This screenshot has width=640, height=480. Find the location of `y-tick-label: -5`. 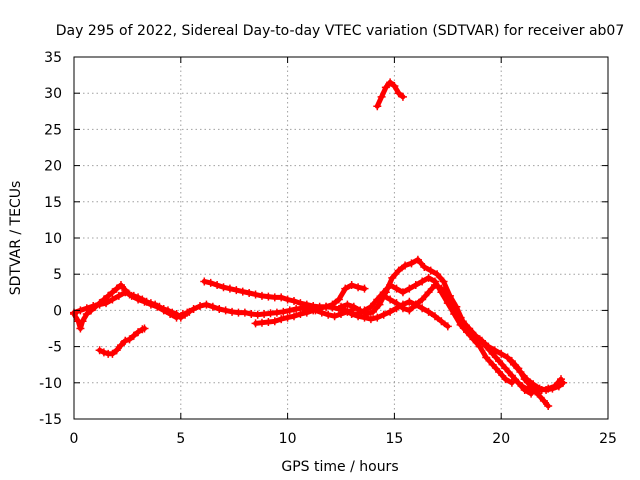

y-tick-label: -5 is located at coordinates (55, 348).